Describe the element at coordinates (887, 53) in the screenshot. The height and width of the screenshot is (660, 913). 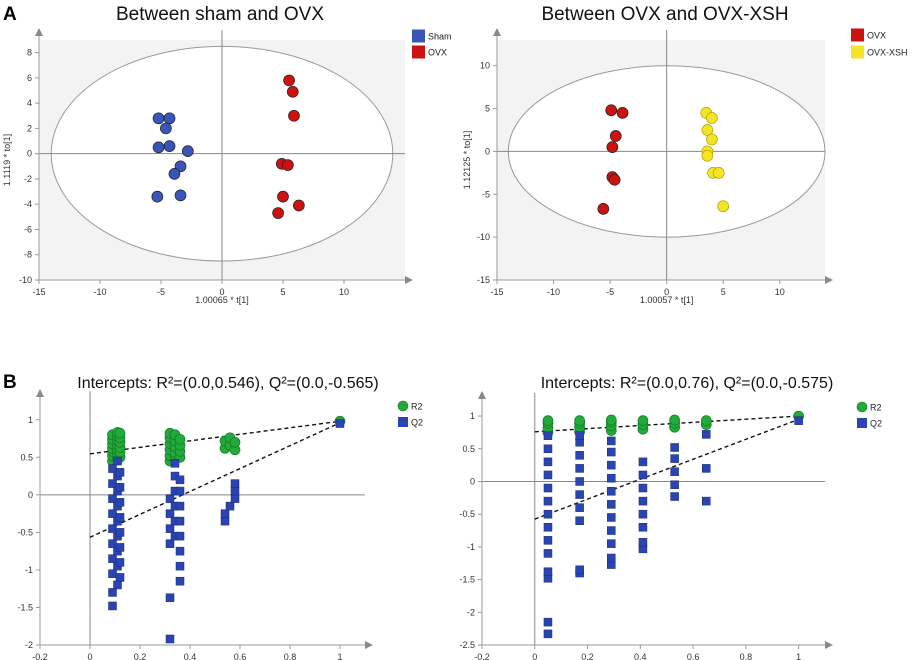
I see `legend-label-ovx-xsh: OVX-XSH` at that location.